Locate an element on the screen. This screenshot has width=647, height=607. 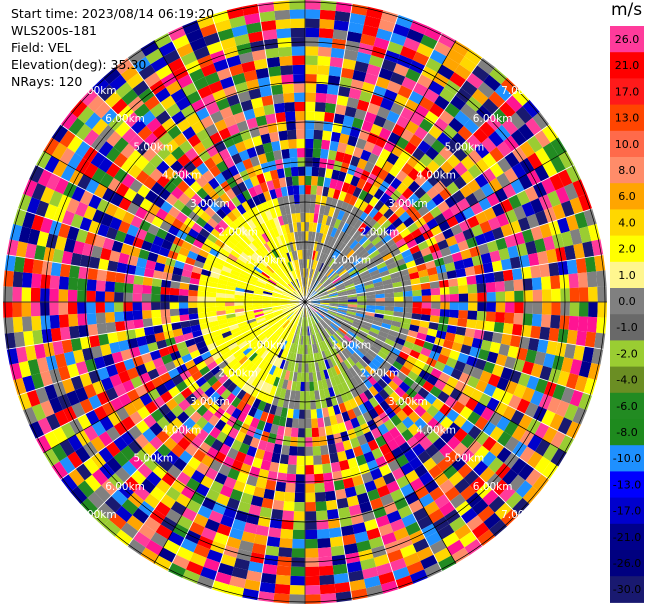
colorbar-label: 21.0 is located at coordinates (627, 65).